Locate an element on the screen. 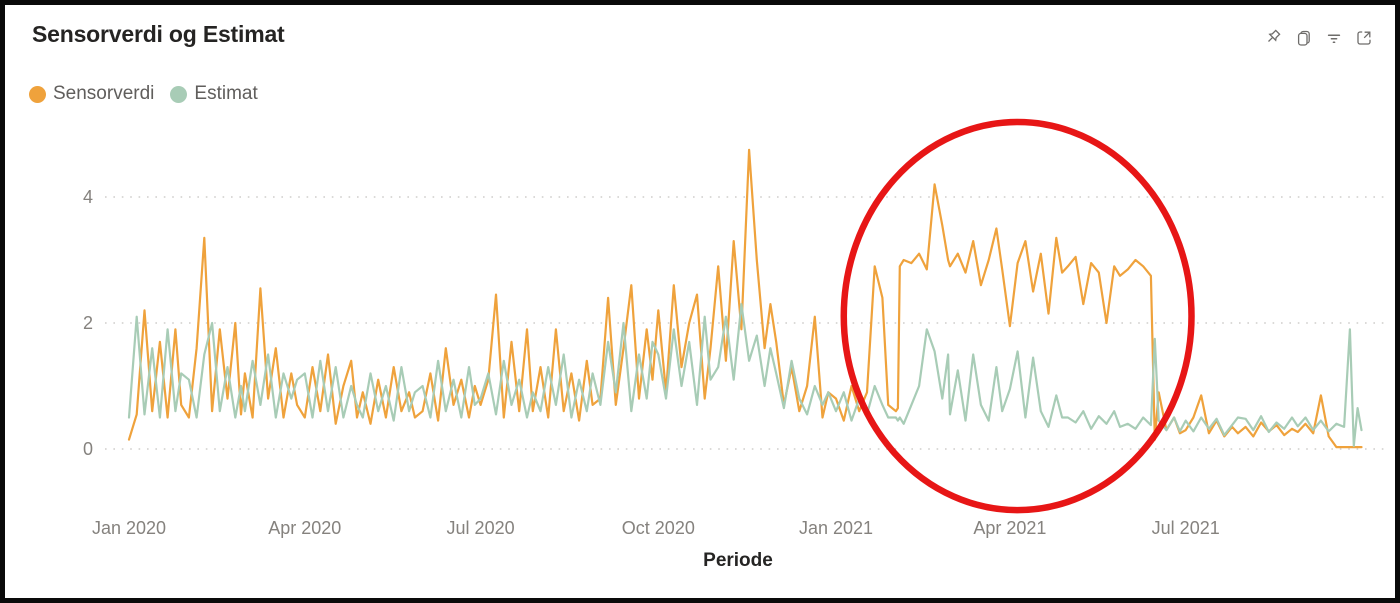 Image resolution: width=1400 pixels, height=603 pixels. legend-label-estimat: Estimat is located at coordinates (226, 93).